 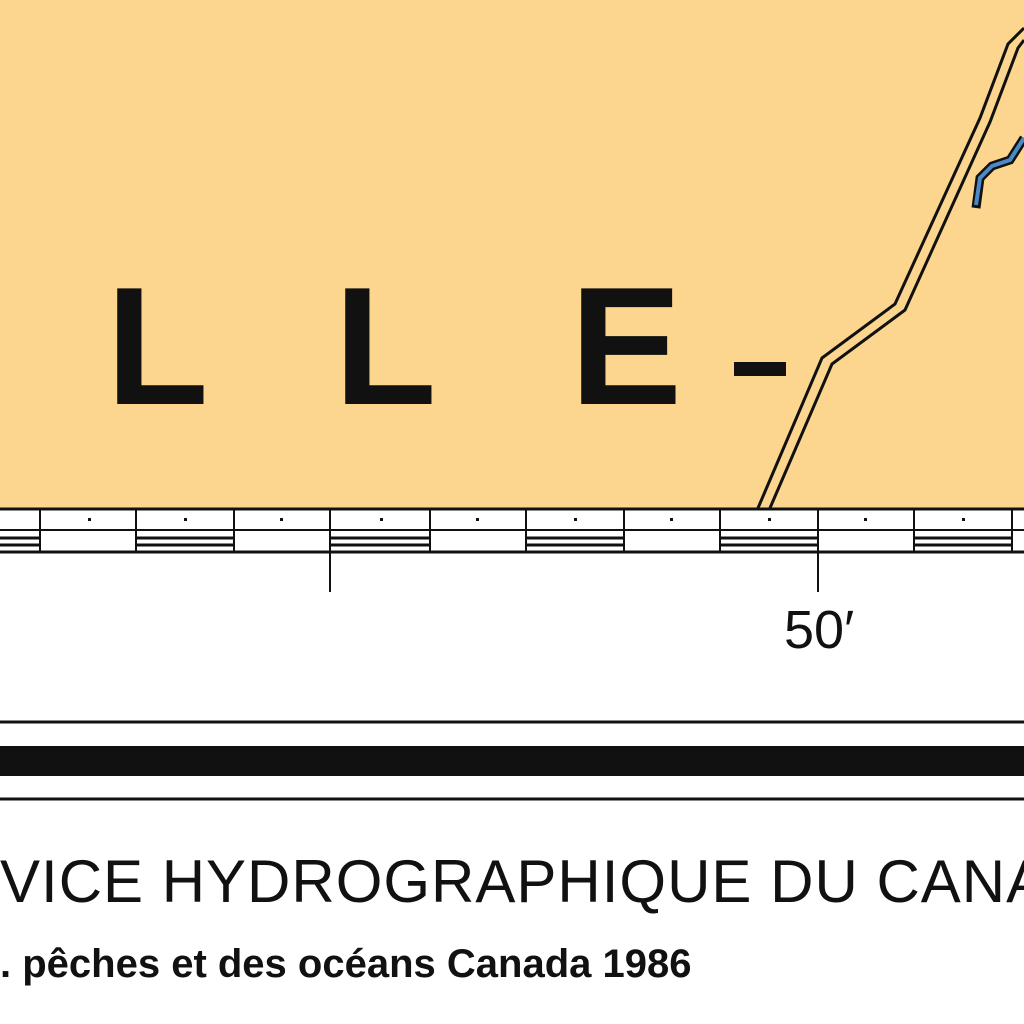 I want to click on agency-title: VICE HYDROGRAPHIQUE DU CANA, so click(x=512, y=881).